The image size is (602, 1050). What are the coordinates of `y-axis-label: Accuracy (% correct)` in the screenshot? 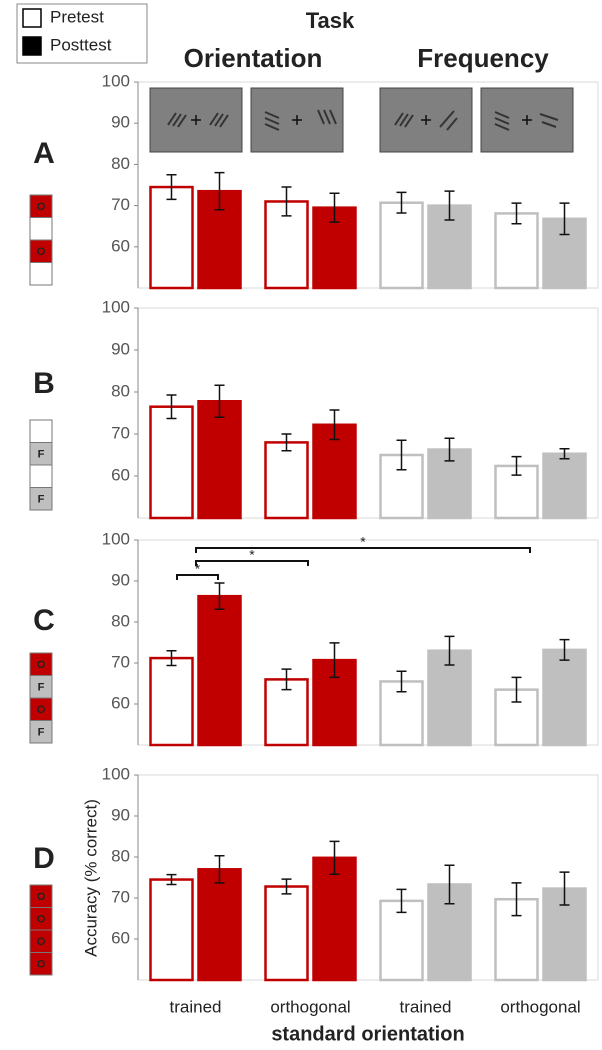 It's located at (90, 878).